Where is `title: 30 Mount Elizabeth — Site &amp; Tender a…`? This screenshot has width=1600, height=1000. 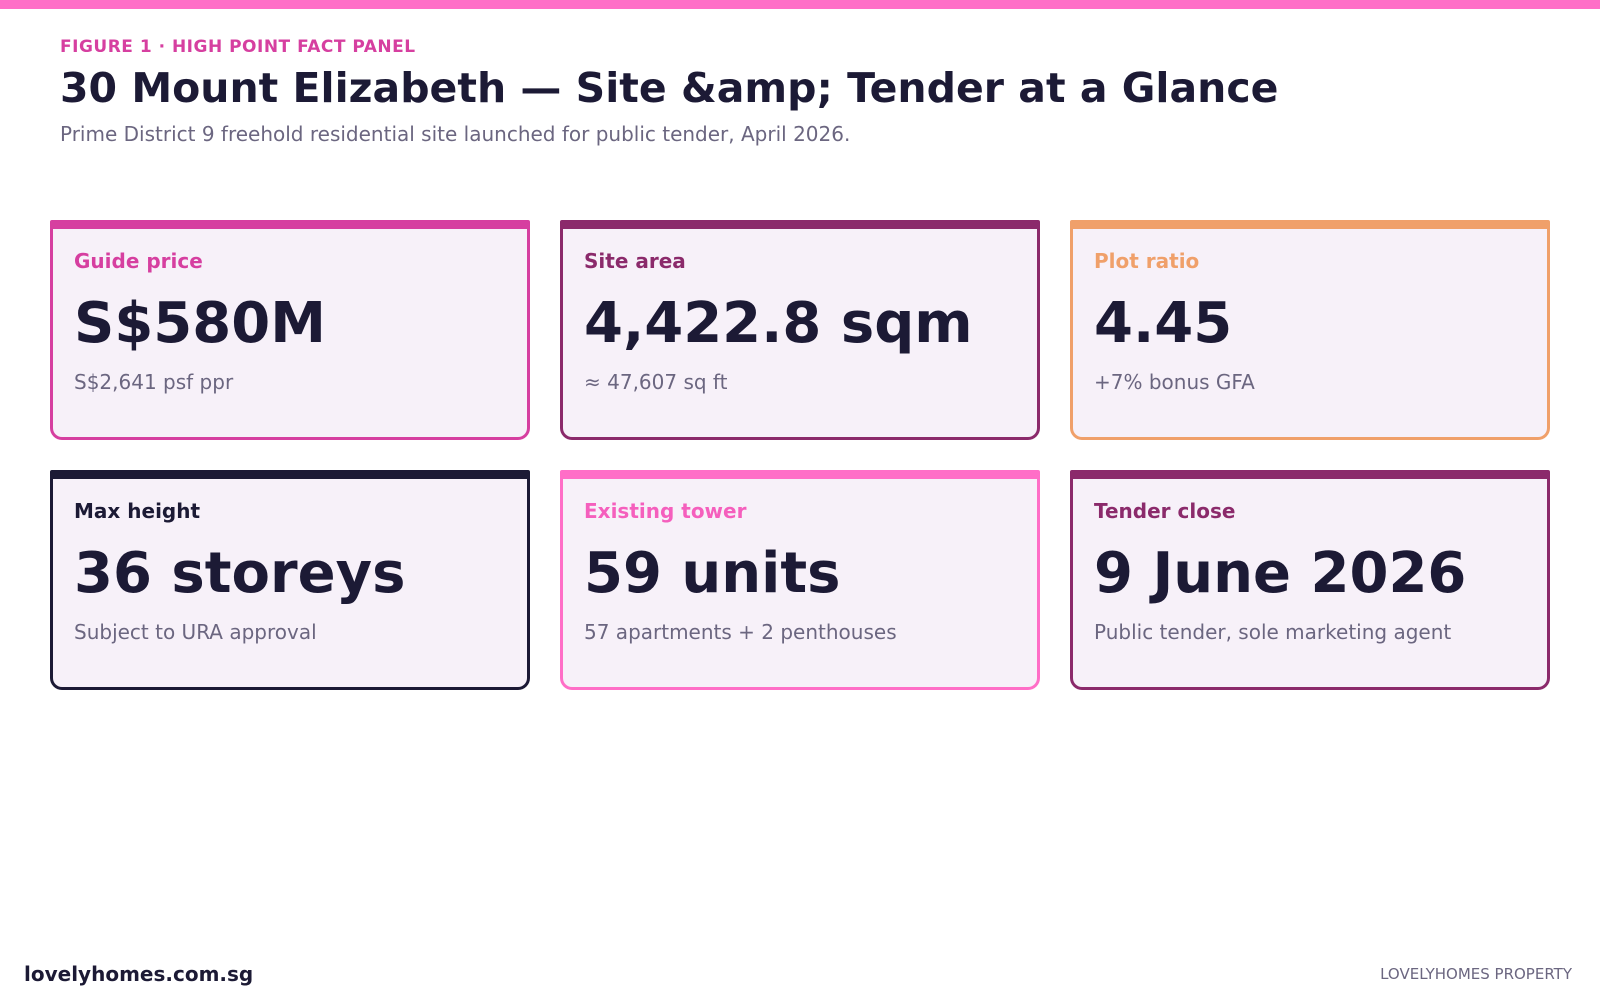
title: 30 Mount Elizabeth — Site &amp; Tender a… is located at coordinates (669, 88).